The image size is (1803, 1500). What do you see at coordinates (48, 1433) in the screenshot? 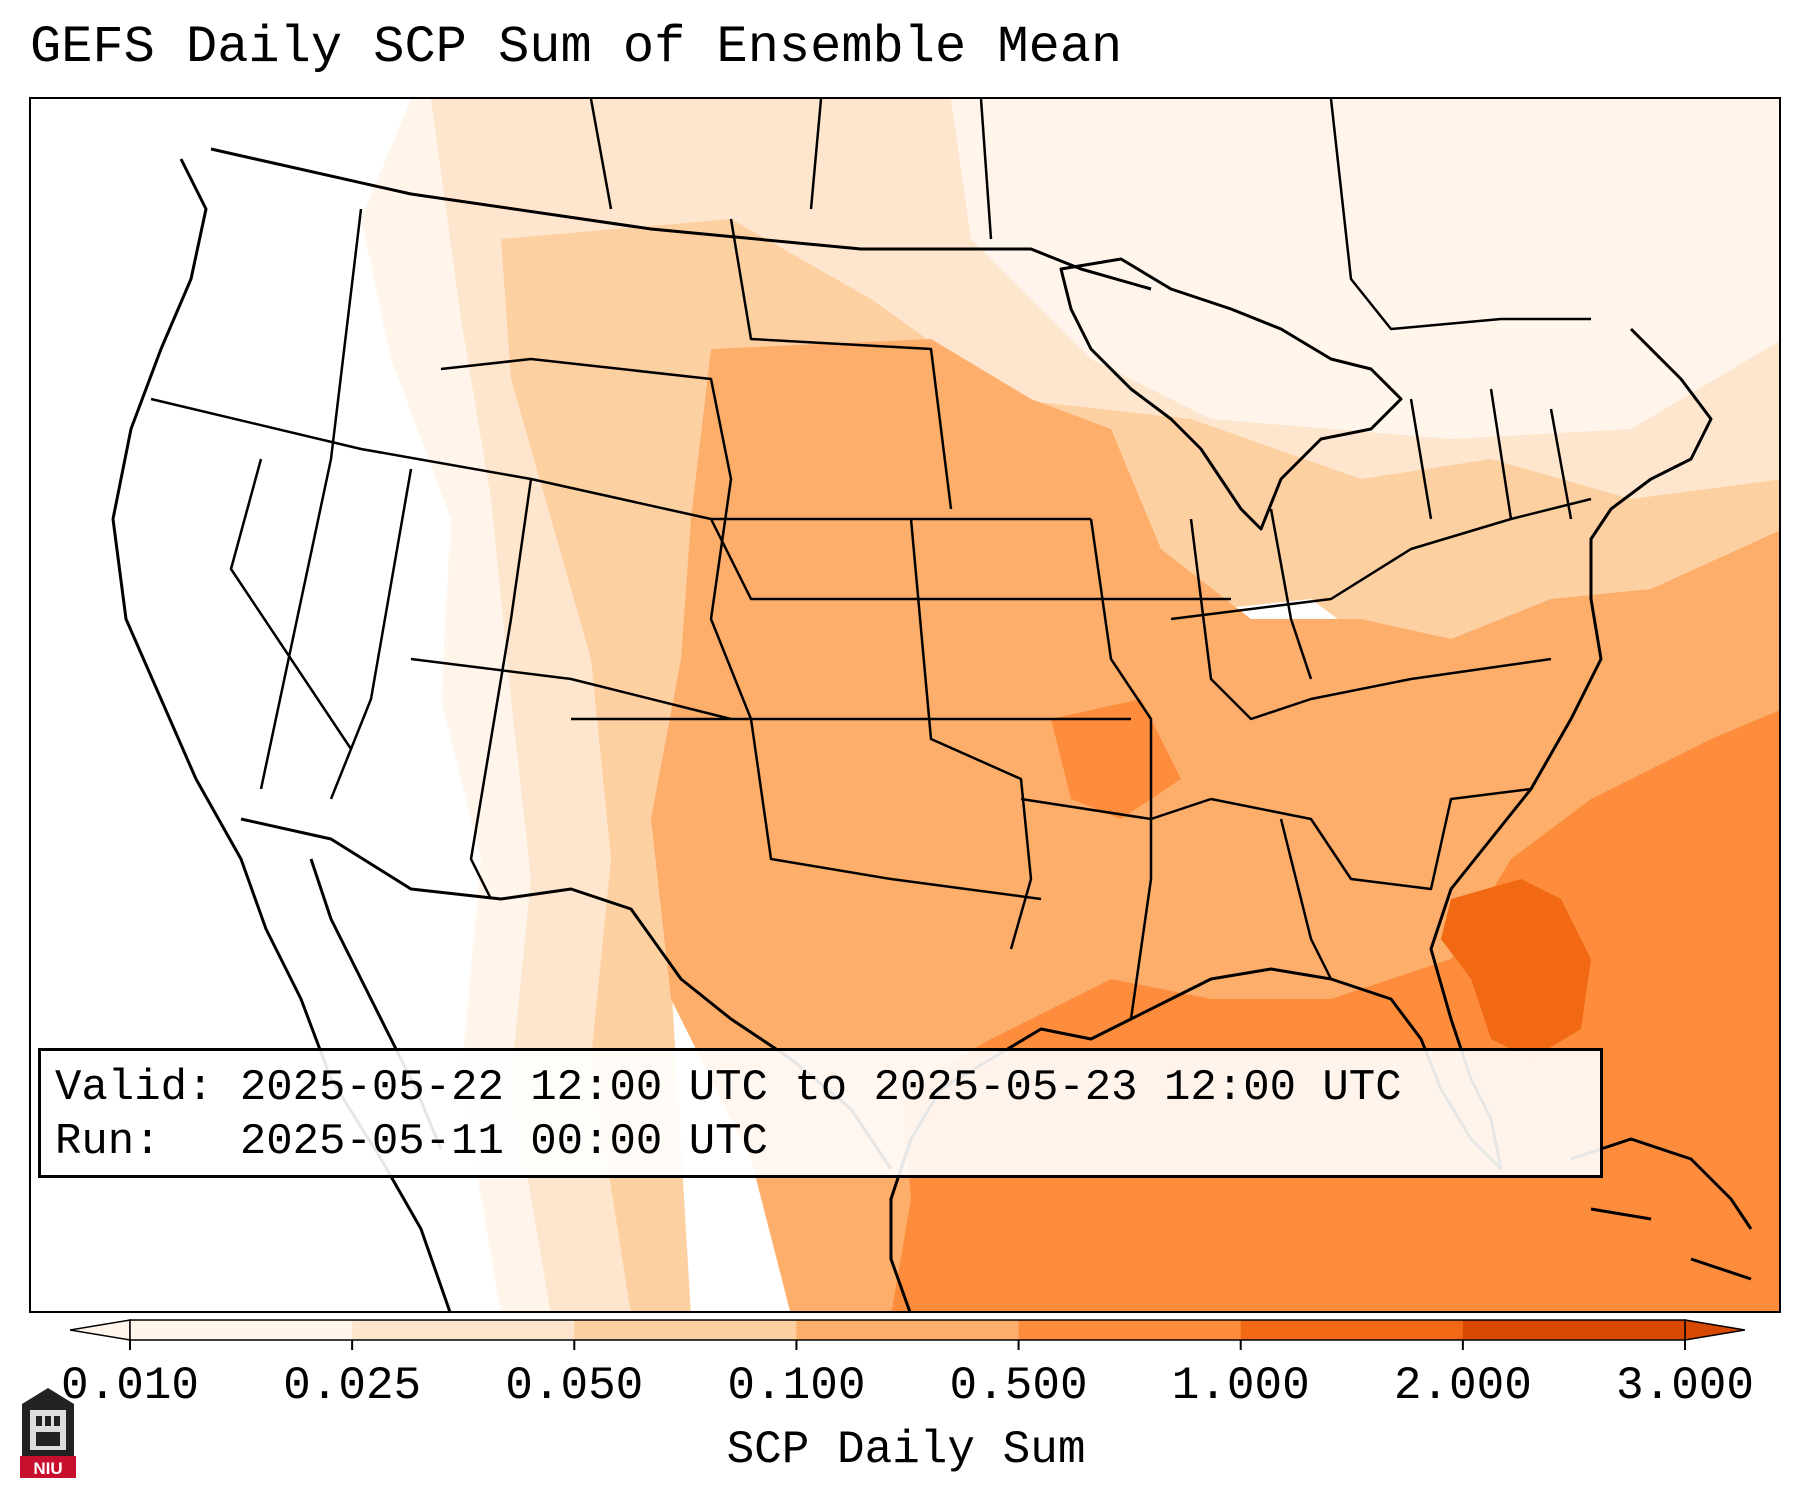
I see `niu-logo: NIU` at bounding box center [48, 1433].